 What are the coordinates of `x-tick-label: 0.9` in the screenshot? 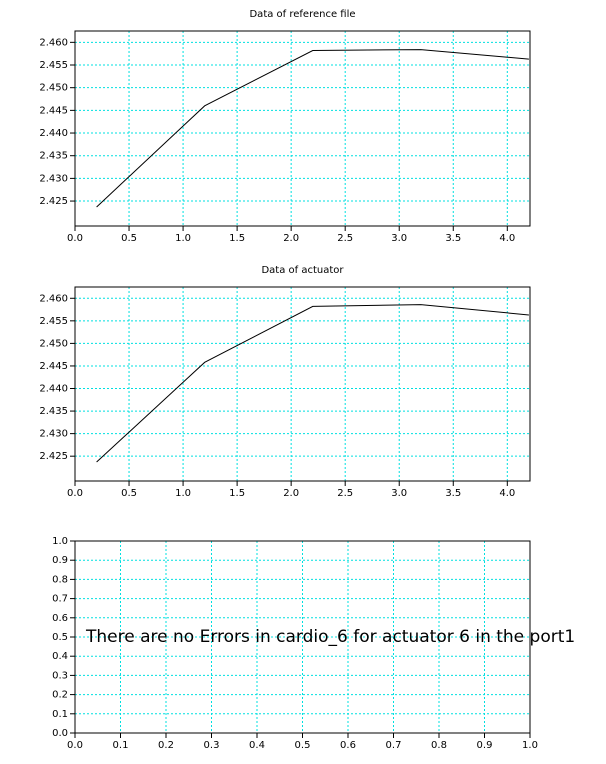 It's located at (485, 745).